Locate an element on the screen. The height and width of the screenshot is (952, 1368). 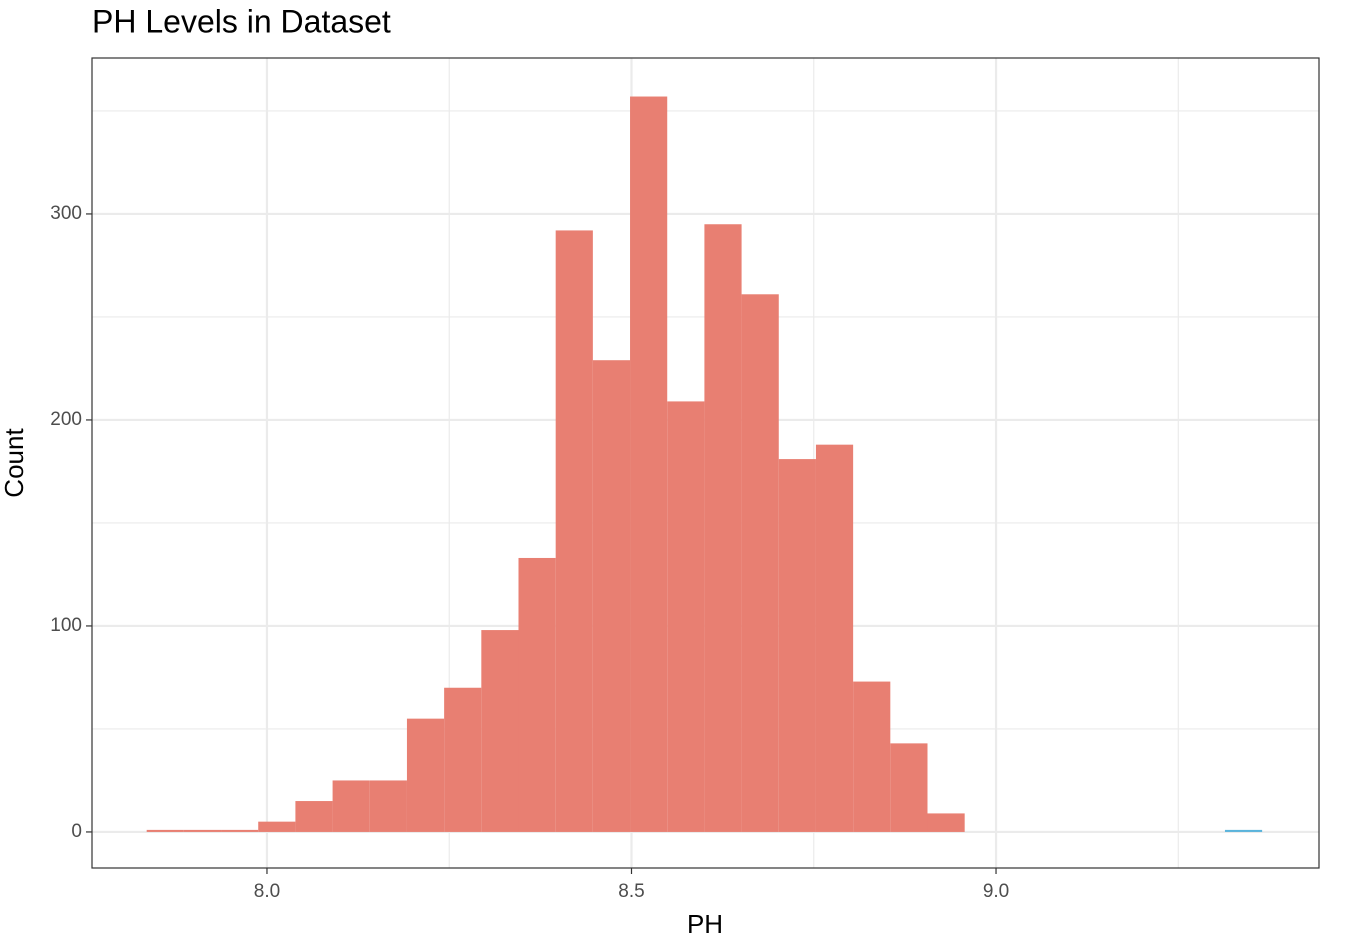
y-tick-label: 200 is located at coordinates (66, 419).